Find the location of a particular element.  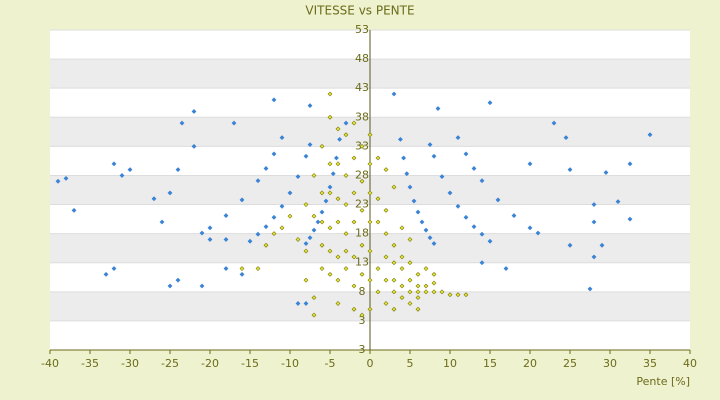

x-axis-label: Pente [%] is located at coordinates (663, 381).